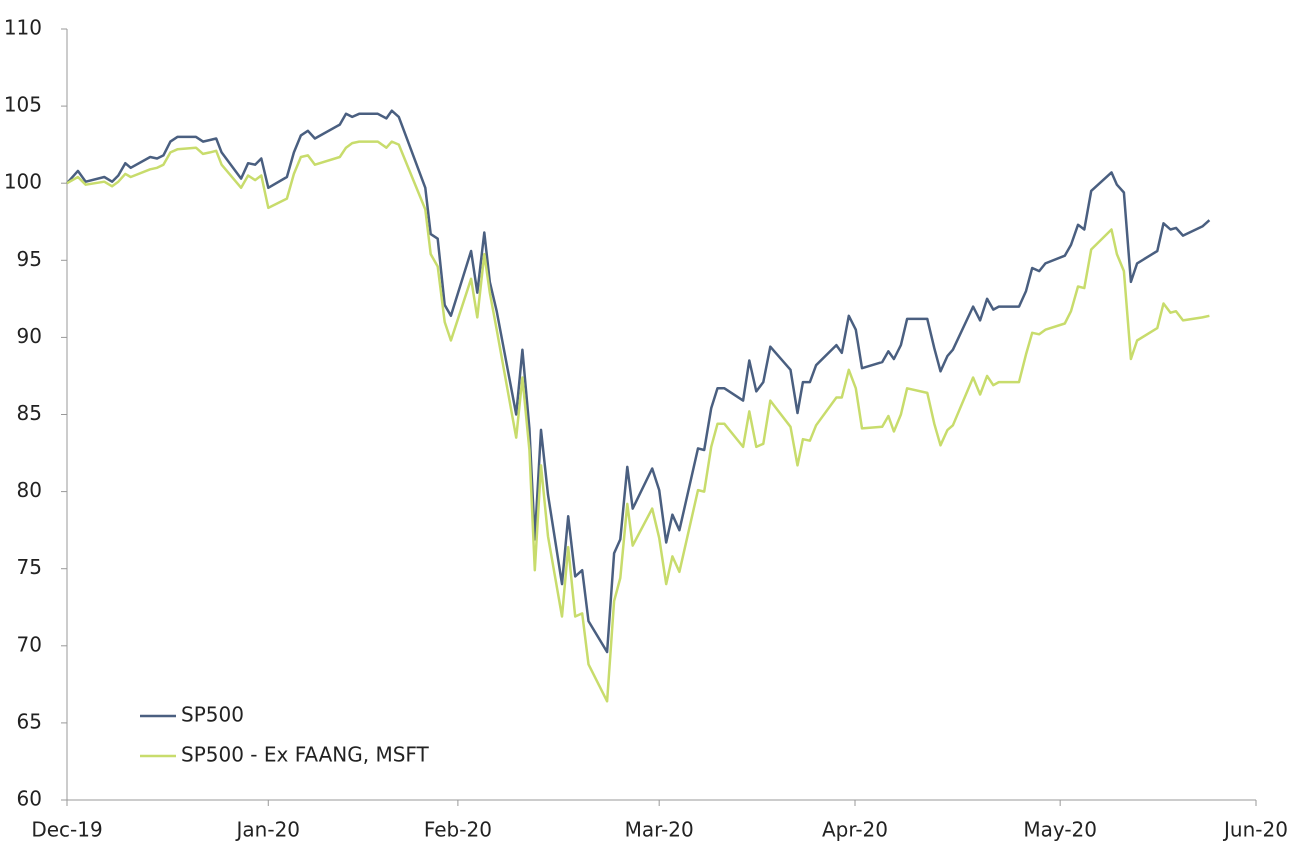 The height and width of the screenshot is (850, 1302). Describe the element at coordinates (1255, 830) in the screenshot. I see `x-tick-label: Jun-20` at that location.